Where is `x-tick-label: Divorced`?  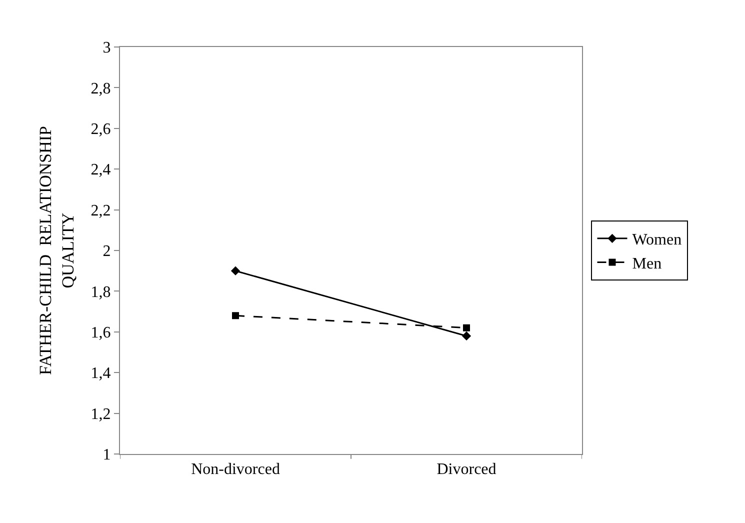
x-tick-label: Divorced is located at coordinates (466, 469).